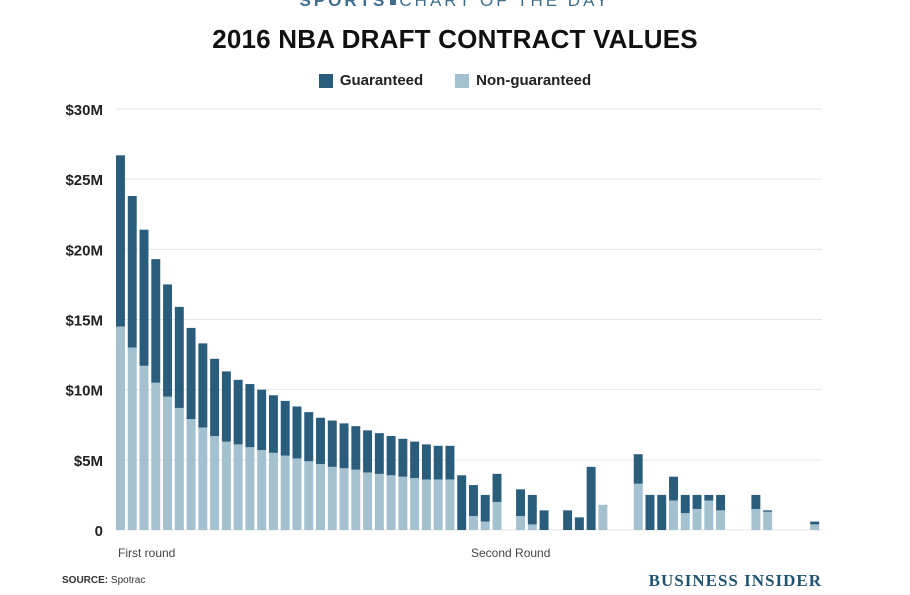 This screenshot has height=595, width=910. Describe the element at coordinates (84, 110) in the screenshot. I see `y-tick-label-30: $30M` at that location.